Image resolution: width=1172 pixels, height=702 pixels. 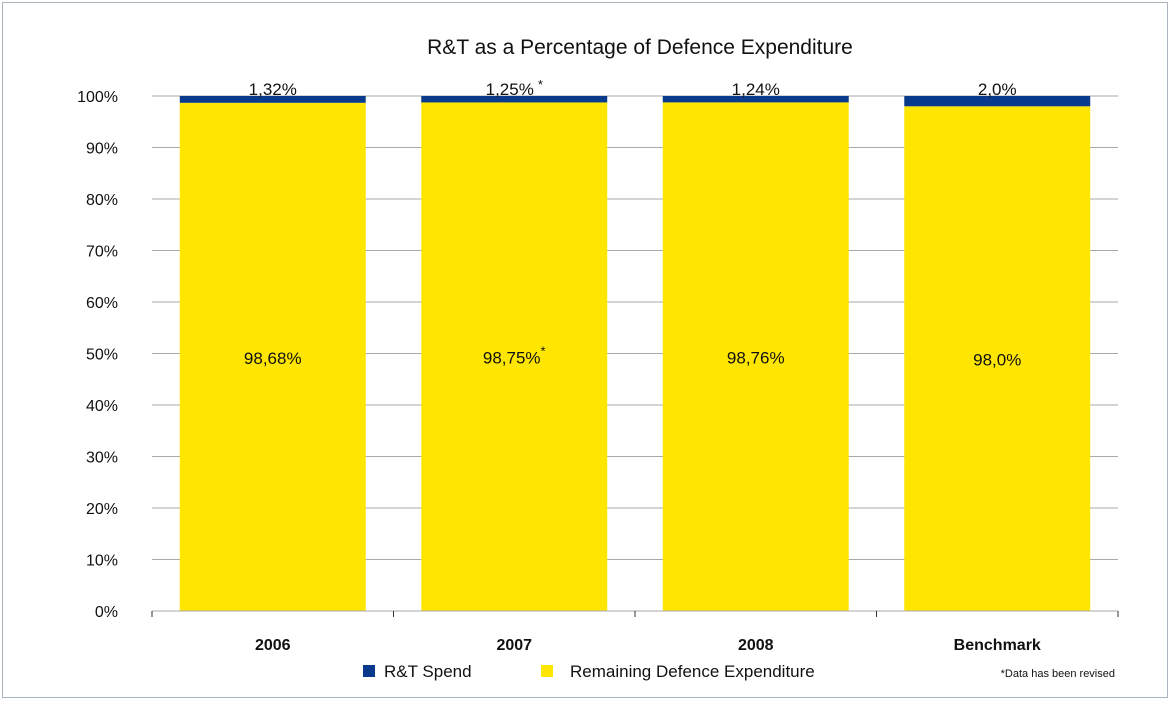 What do you see at coordinates (102, 406) in the screenshot?
I see `y-tick-label: 40%` at bounding box center [102, 406].